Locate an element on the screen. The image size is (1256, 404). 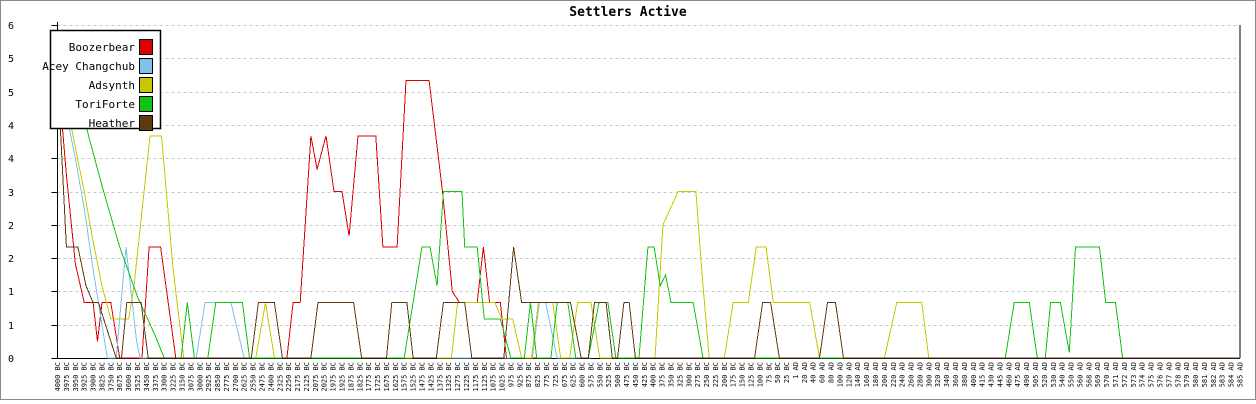
svg-text: 2325 BC is located at coordinates (280, 377).